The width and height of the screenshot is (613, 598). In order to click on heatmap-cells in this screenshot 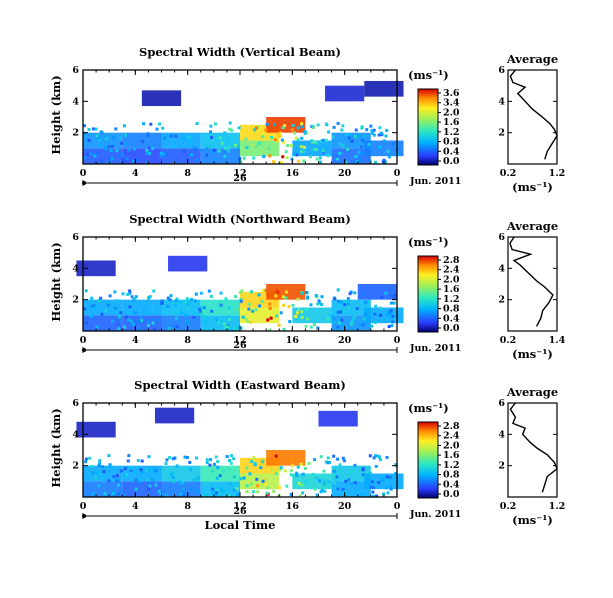, I will do `click(243, 122)`.